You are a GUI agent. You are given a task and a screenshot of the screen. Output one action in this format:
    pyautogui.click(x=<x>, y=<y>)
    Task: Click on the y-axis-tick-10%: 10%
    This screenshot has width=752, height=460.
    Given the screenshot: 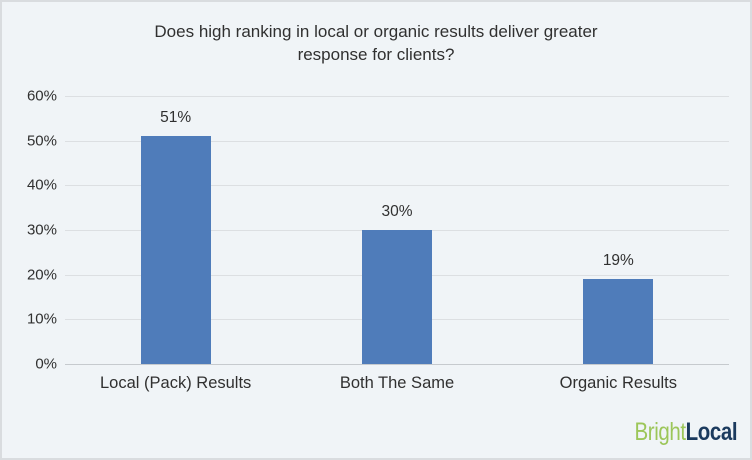 What is the action you would take?
    pyautogui.click(x=41, y=319)
    